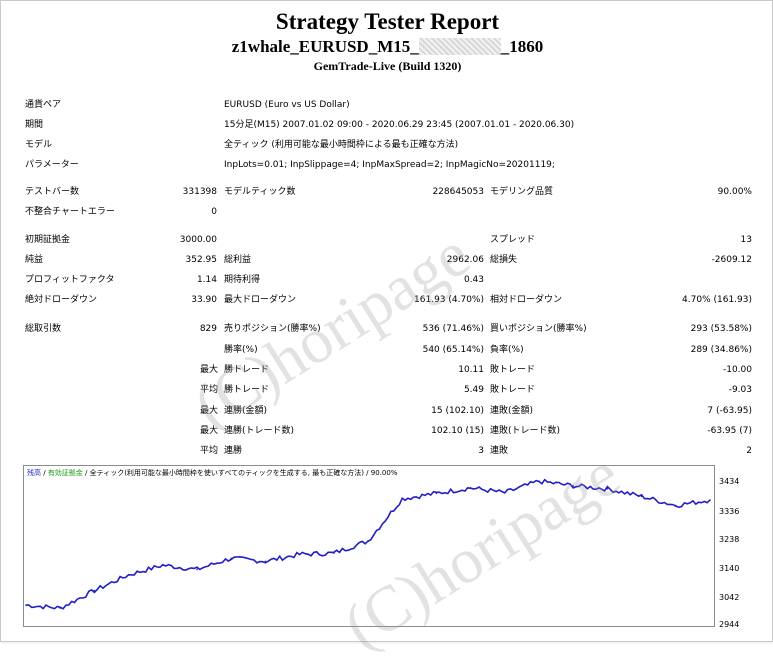 Image resolution: width=773 pixels, height=664 pixels. Describe the element at coordinates (206, 280) in the screenshot. I see `pf-value: 1.14` at that location.